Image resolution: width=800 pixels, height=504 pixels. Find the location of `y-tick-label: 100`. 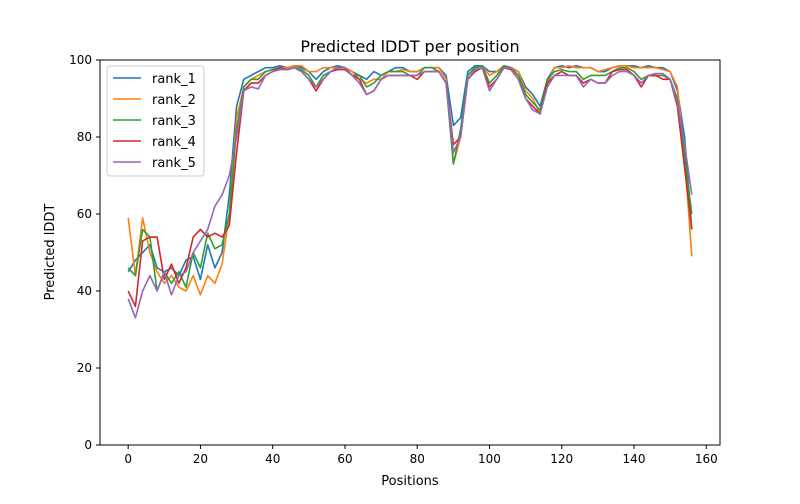

y-tick-label: 100 is located at coordinates (80, 60).